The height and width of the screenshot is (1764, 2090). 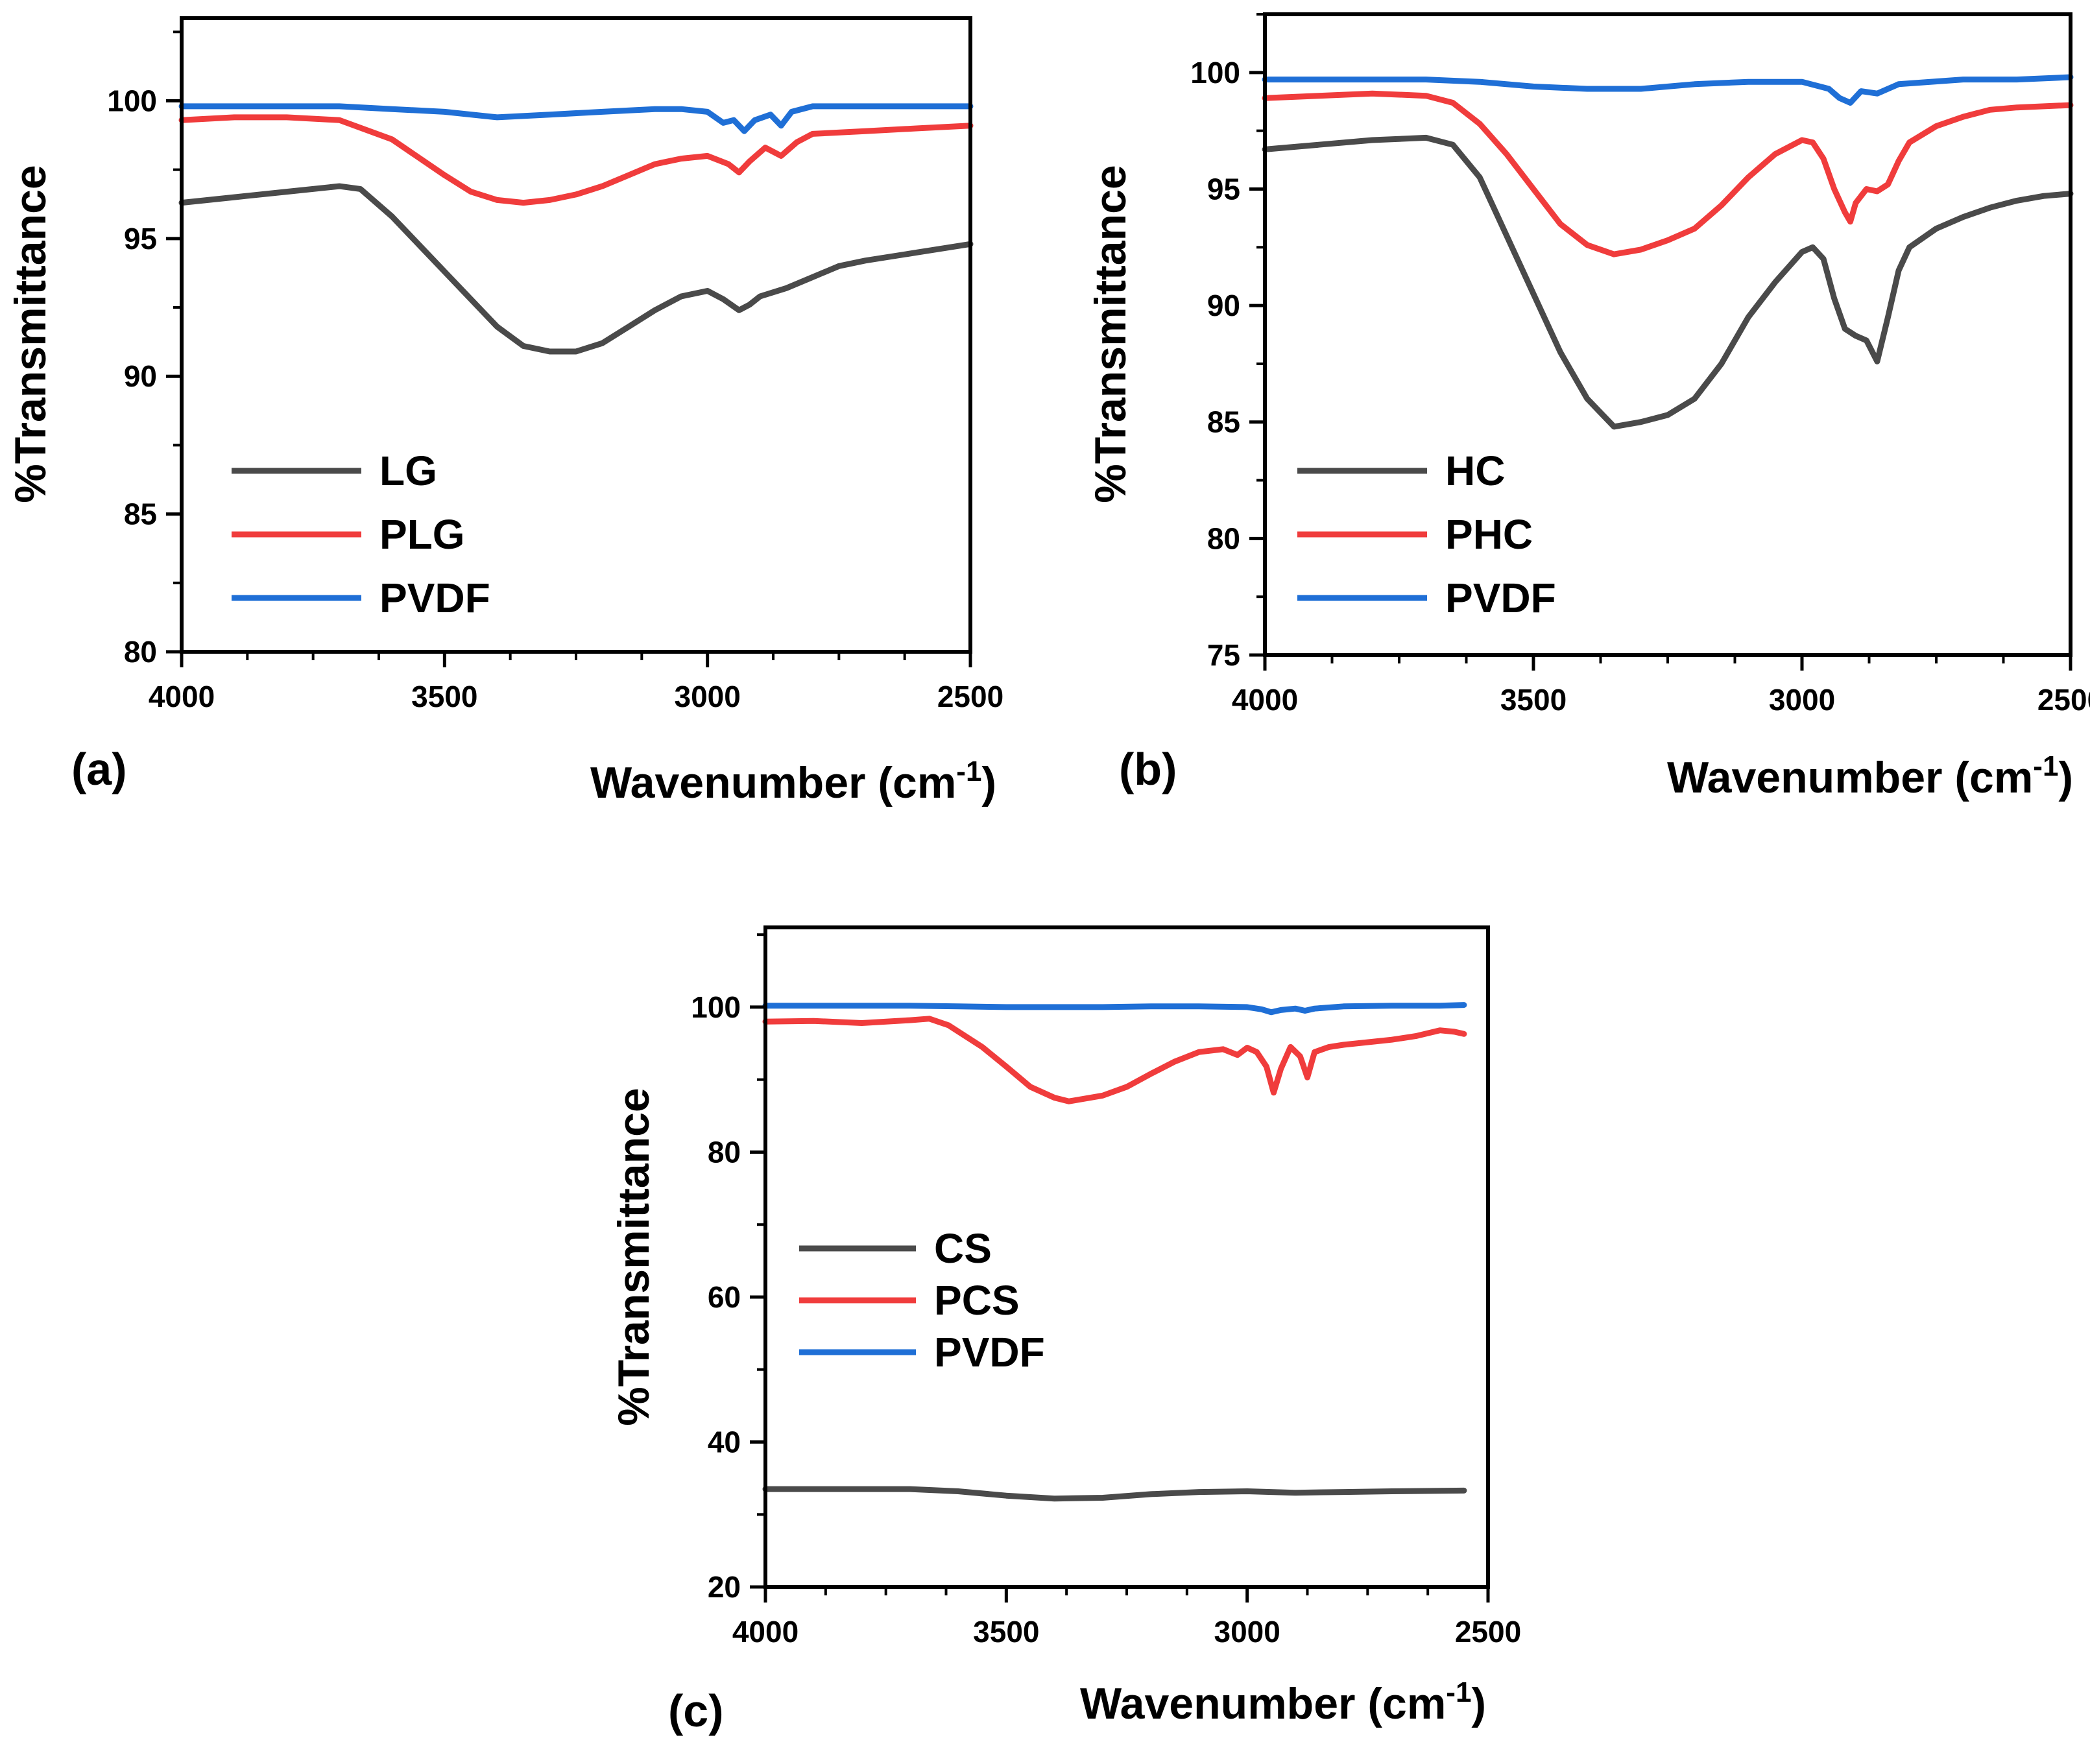 What do you see at coordinates (725, 1442) in the screenshot?
I see `y-tick-label: 40` at bounding box center [725, 1442].